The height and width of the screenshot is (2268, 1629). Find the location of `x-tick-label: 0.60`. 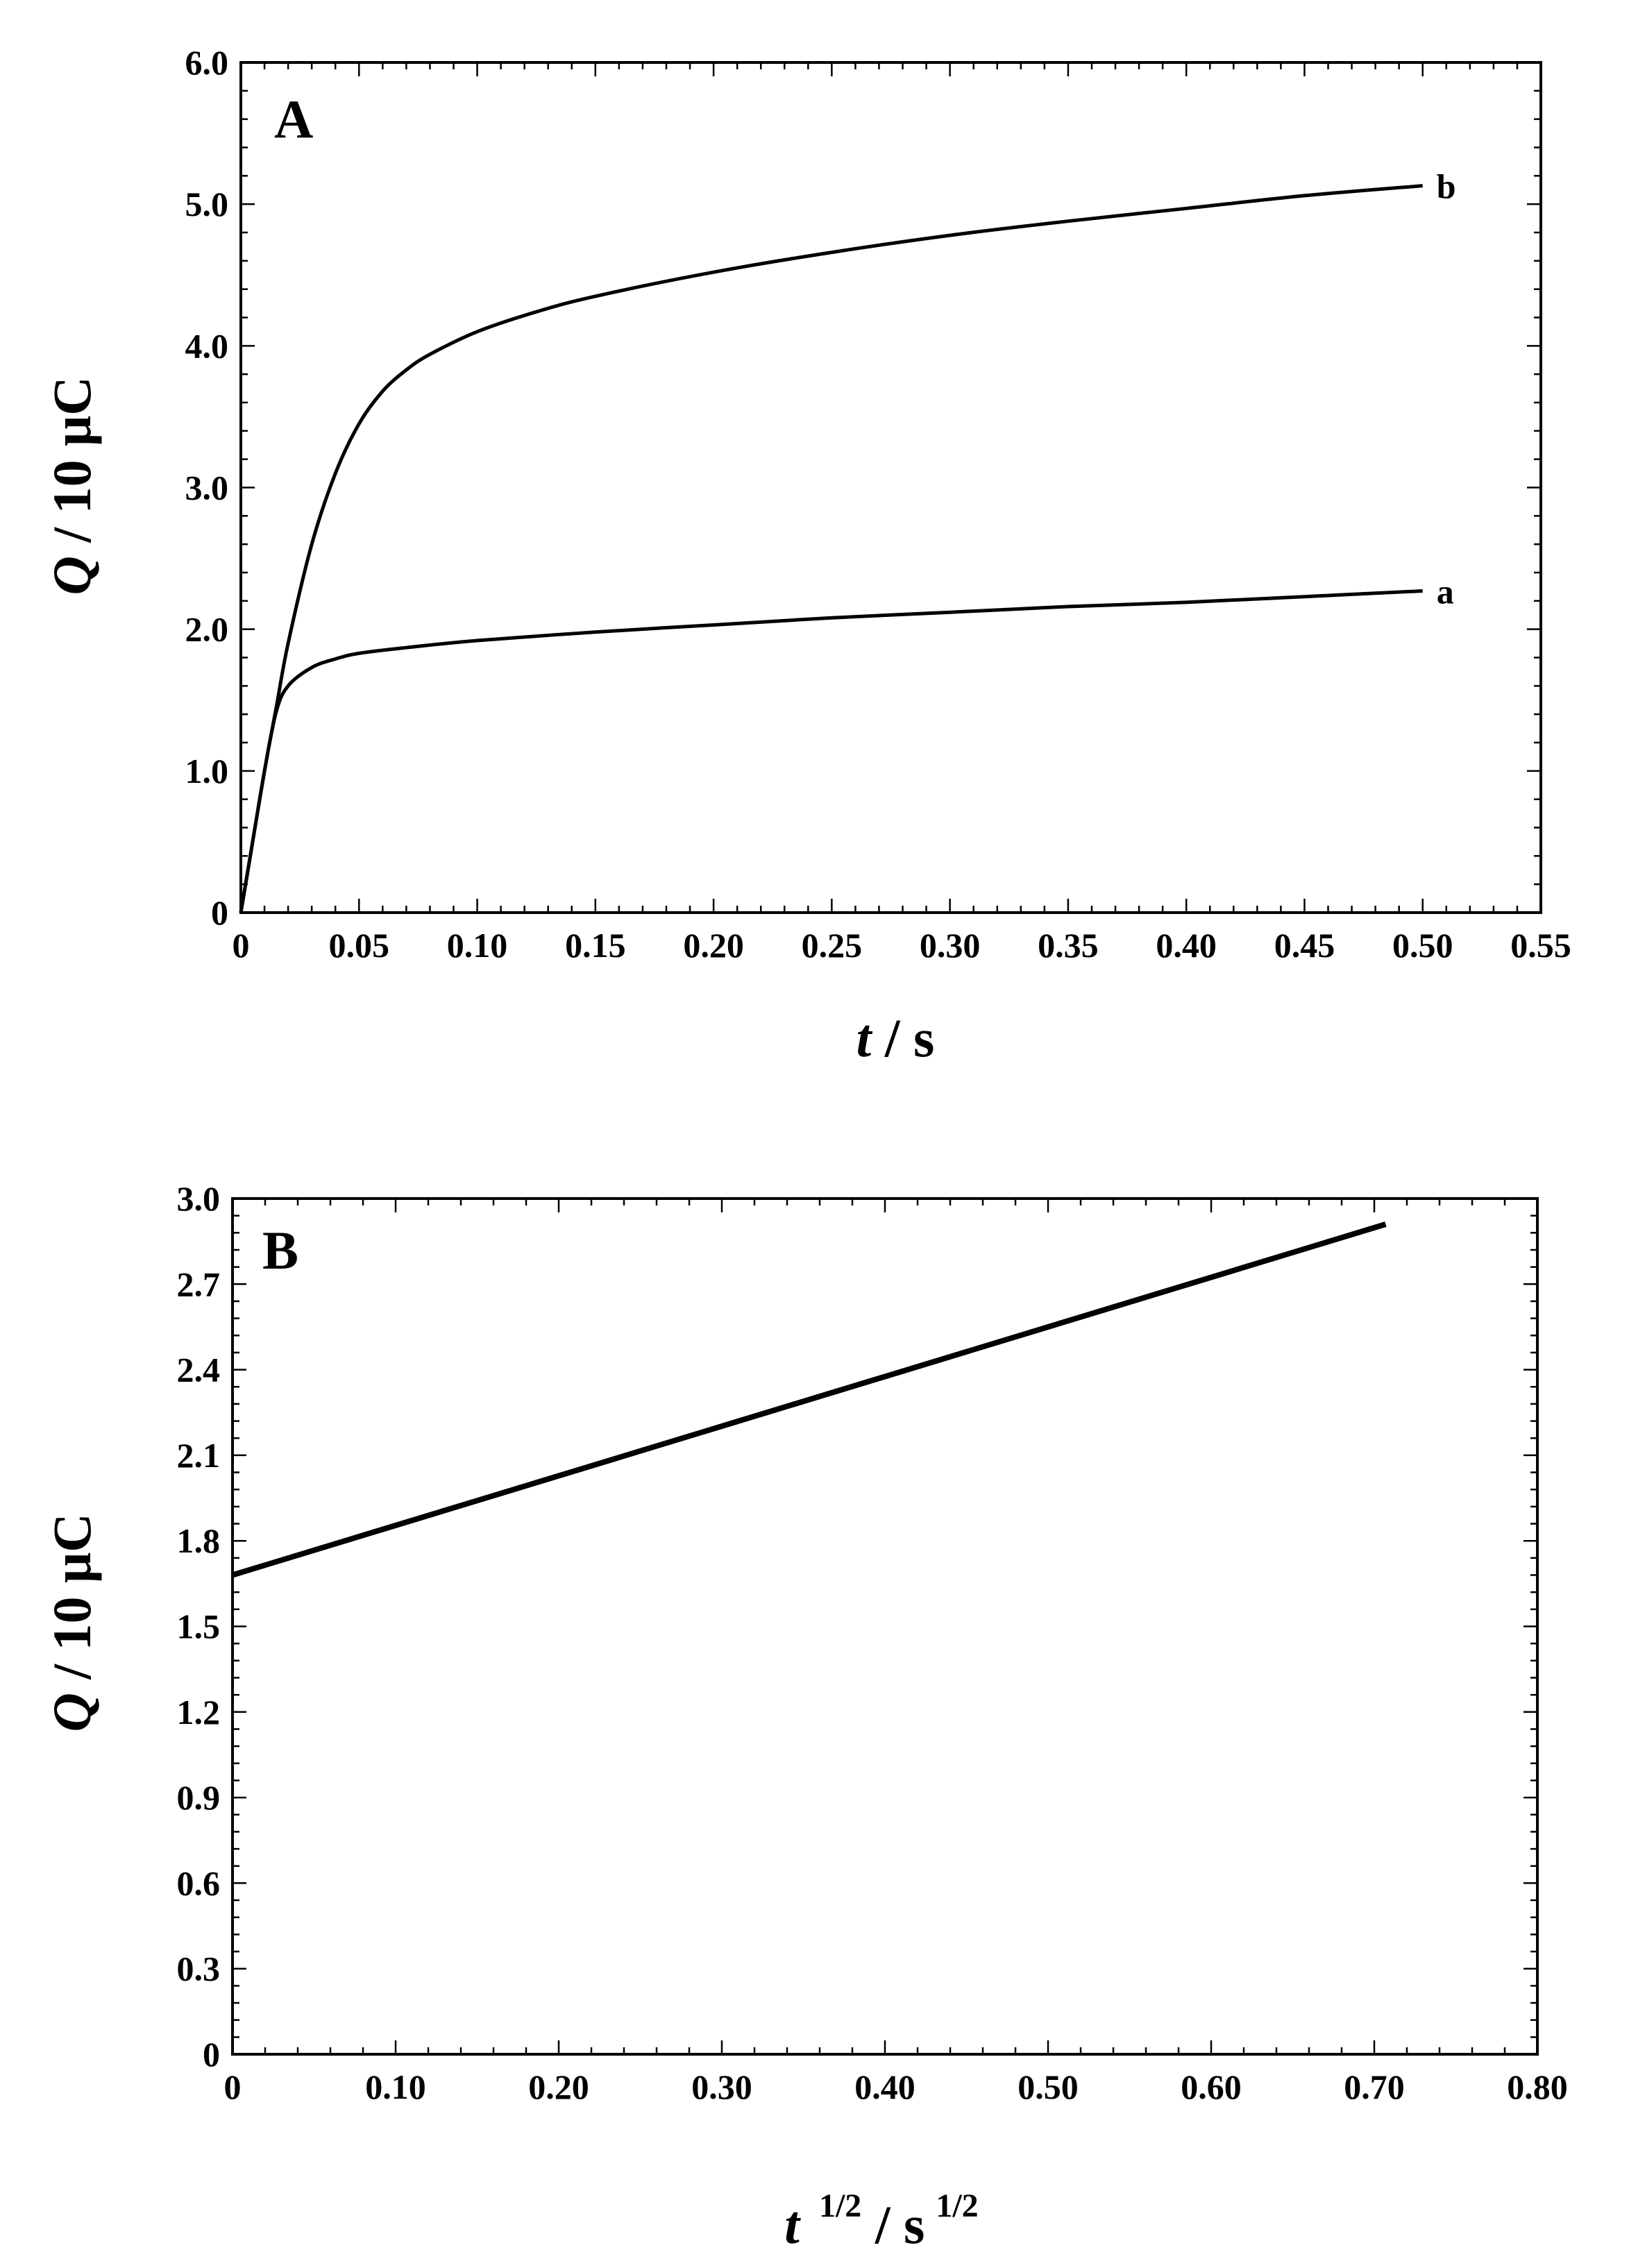

x-tick-label: 0.60 is located at coordinates (1211, 2086).